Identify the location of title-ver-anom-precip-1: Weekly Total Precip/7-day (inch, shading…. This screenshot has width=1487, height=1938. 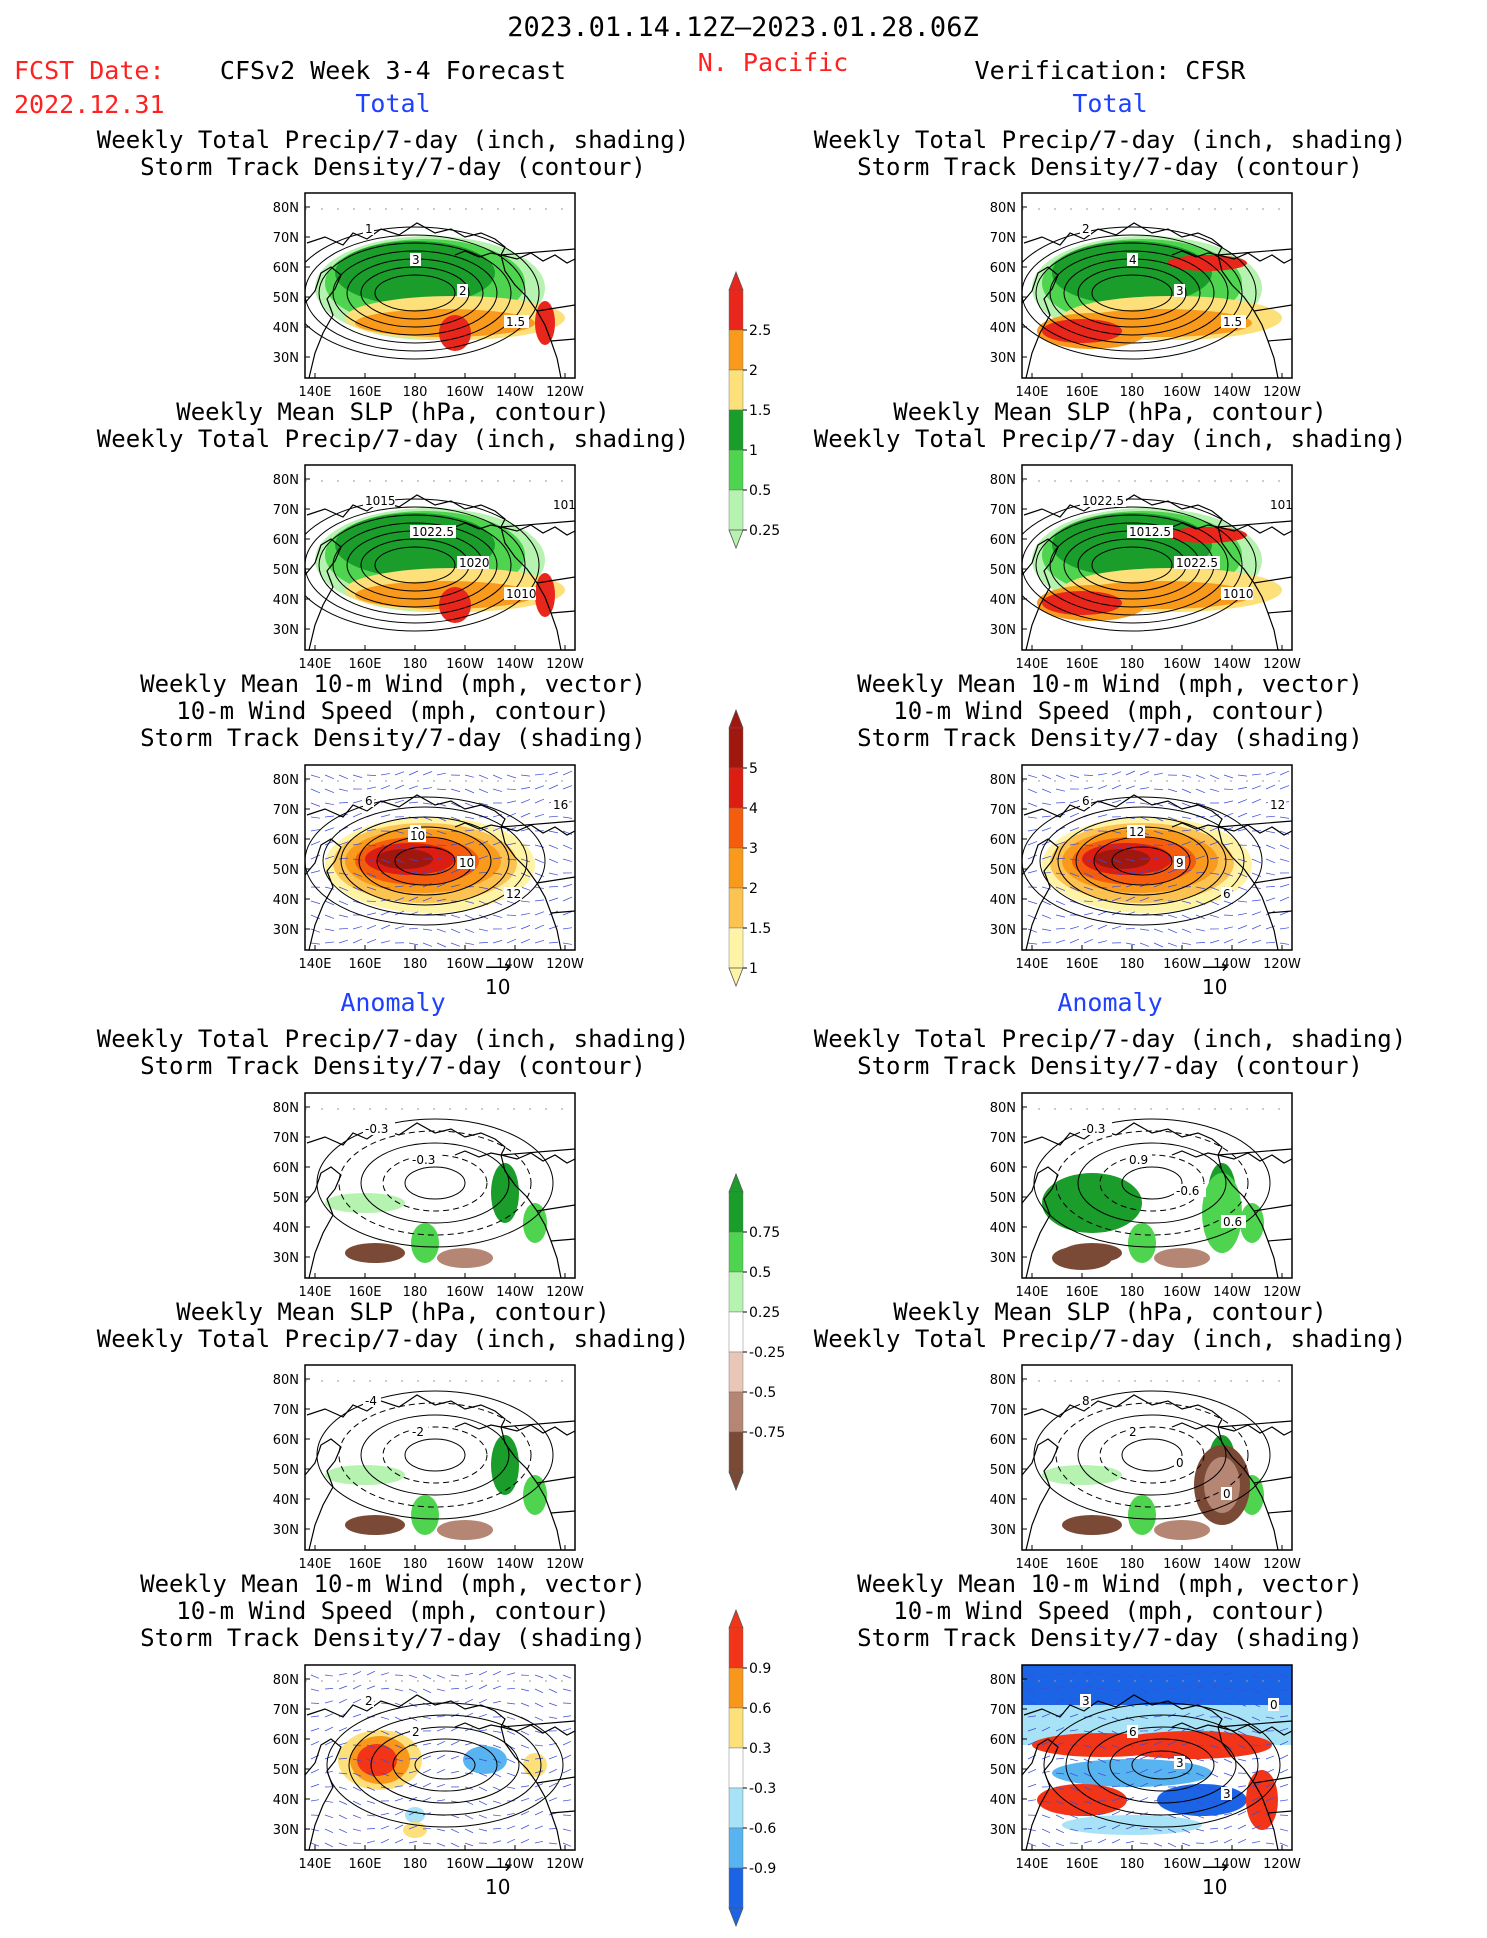
(1110, 1039).